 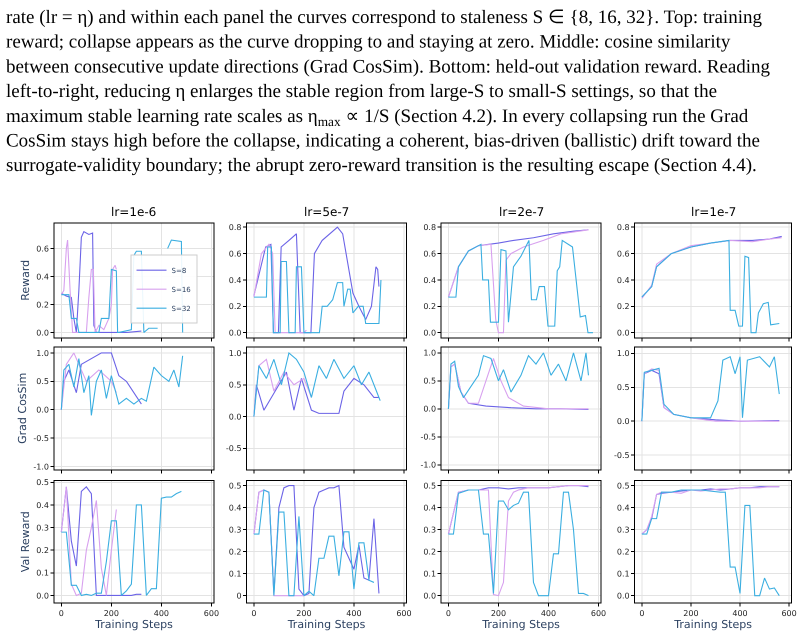 I want to click on y-axis-title: Reward, so click(x=25, y=280).